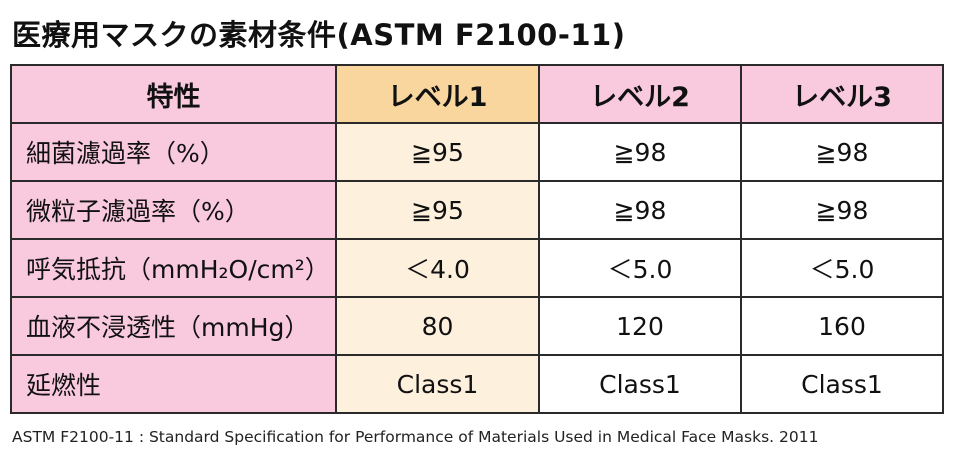 Image resolution: width=964 pixels, height=464 pixels. What do you see at coordinates (437, 268) in the screenshot?
I see `cell: ＜4.0` at bounding box center [437, 268].